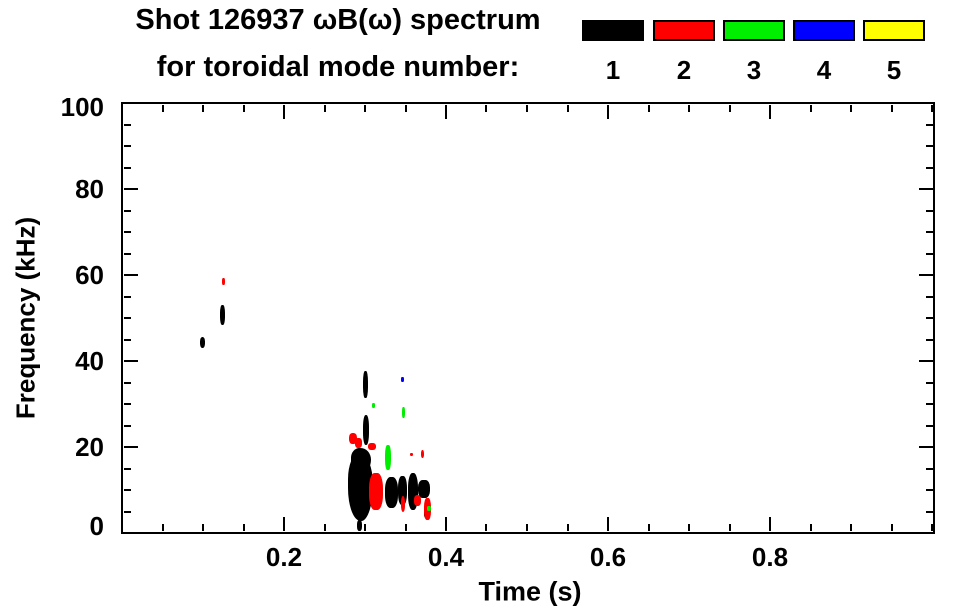 Image resolution: width=963 pixels, height=615 pixels. I want to click on legend-mode-number-4: 4, so click(824, 70).